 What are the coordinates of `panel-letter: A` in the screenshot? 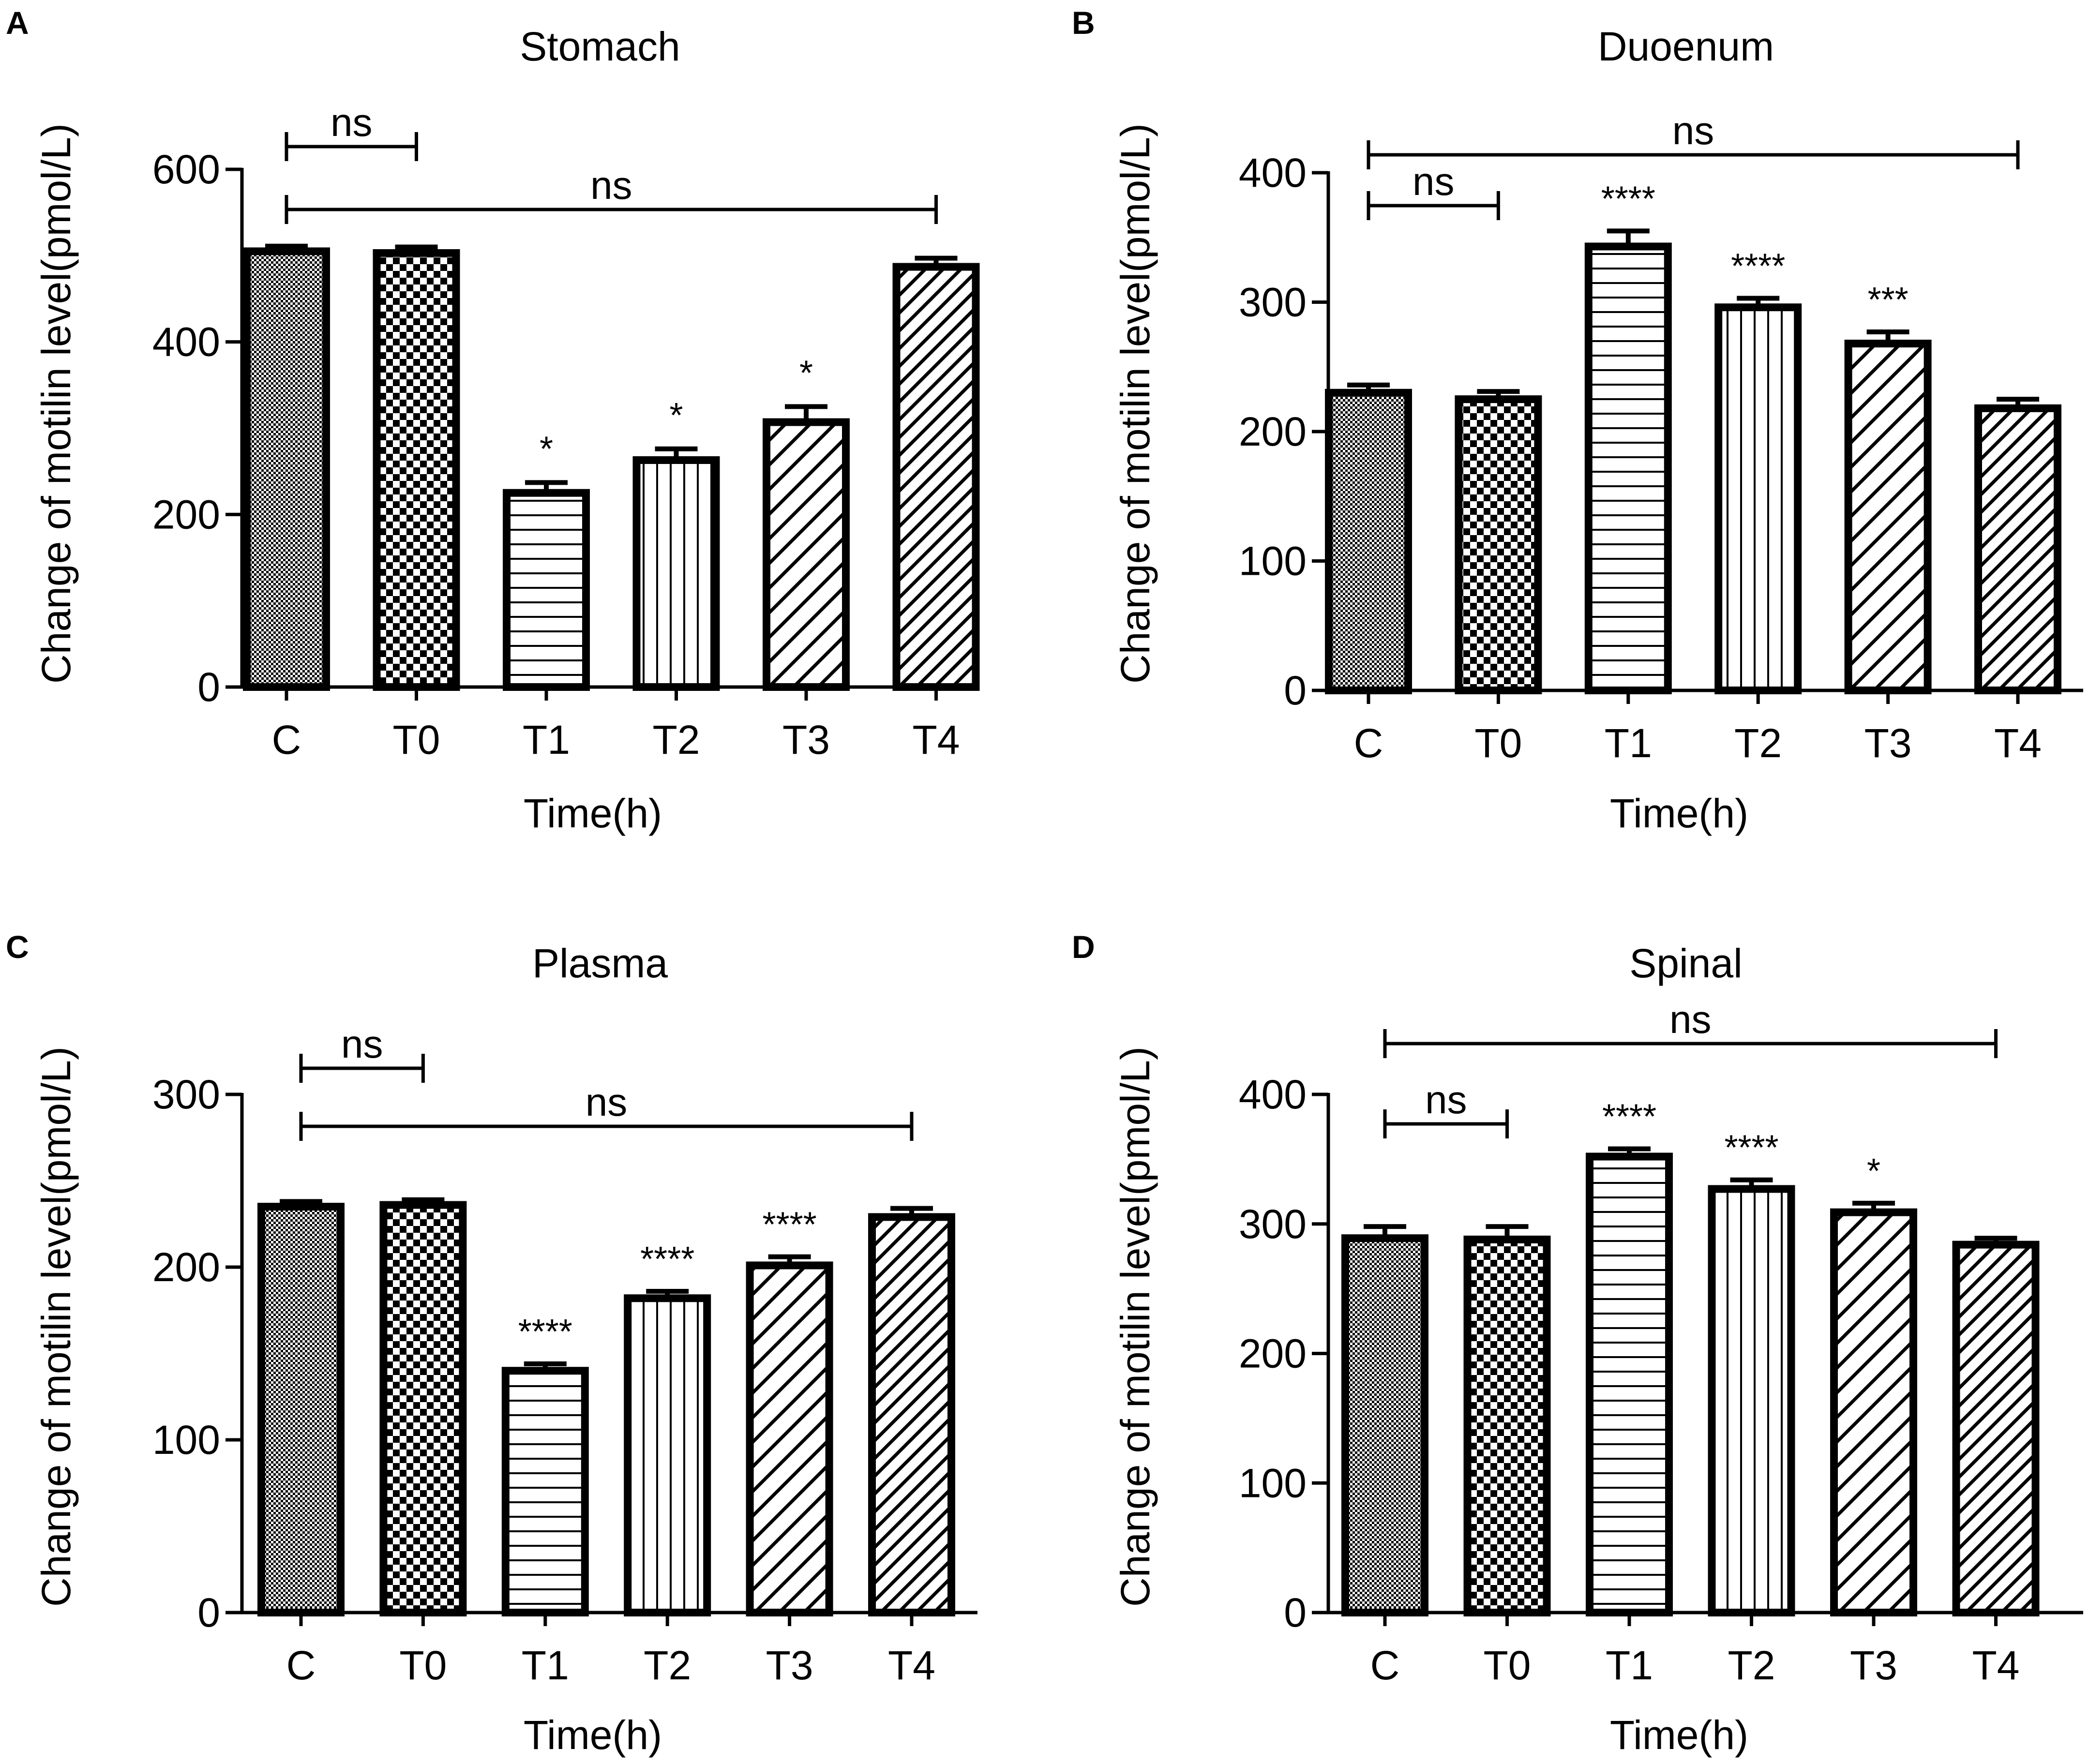 It's located at (17, 23).